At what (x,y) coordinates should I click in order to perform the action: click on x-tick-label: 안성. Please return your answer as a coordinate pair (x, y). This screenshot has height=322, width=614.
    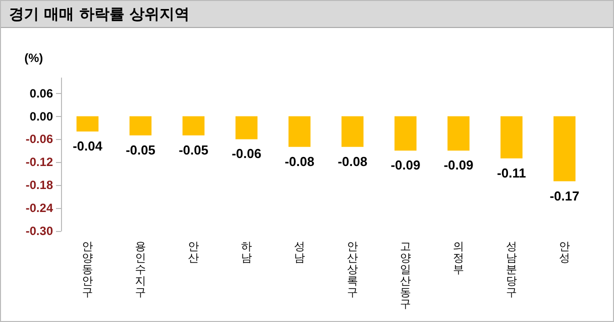
    Looking at the image, I should click on (564, 252).